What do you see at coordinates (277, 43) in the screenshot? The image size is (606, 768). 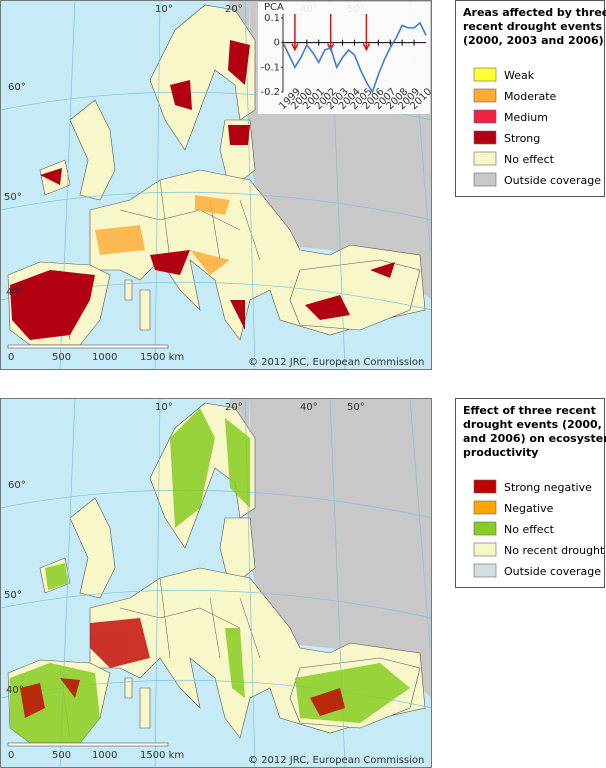 I see `y-tick-label: 0` at bounding box center [277, 43].